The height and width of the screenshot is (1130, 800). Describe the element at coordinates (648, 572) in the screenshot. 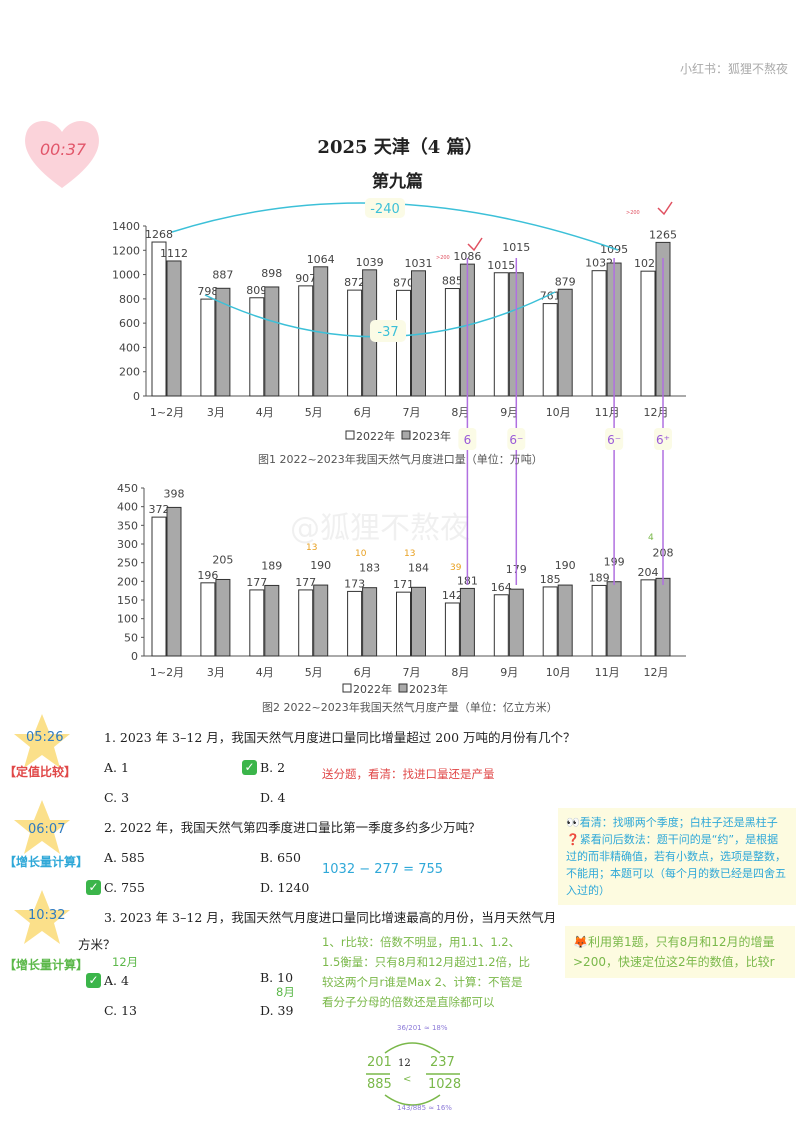

I see `data-label: 204` at that location.